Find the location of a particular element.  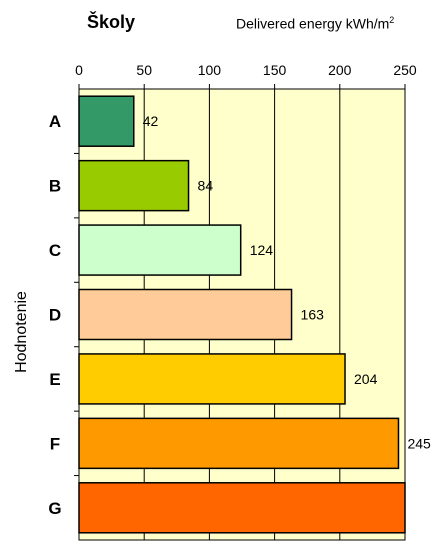

bar-g is located at coordinates (242, 508).